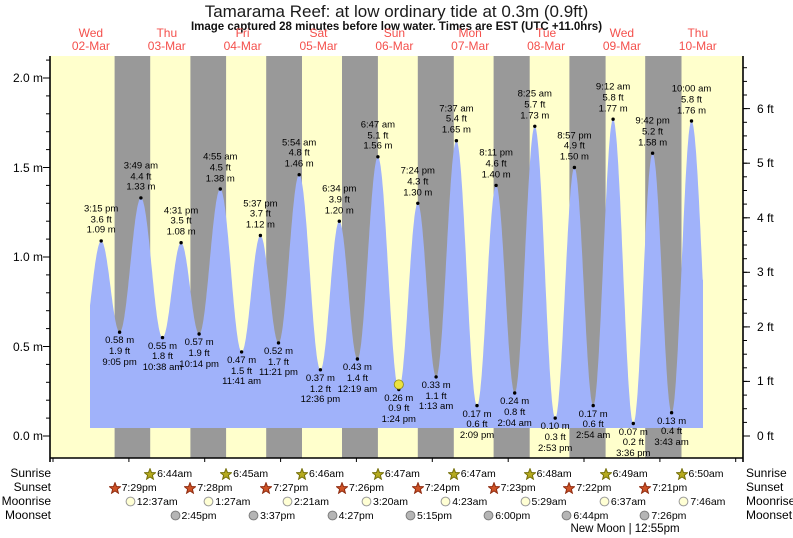 The image size is (793, 538). What do you see at coordinates (584, 515) in the screenshot?
I see `moonset-marker: 6:44pm` at bounding box center [584, 515].